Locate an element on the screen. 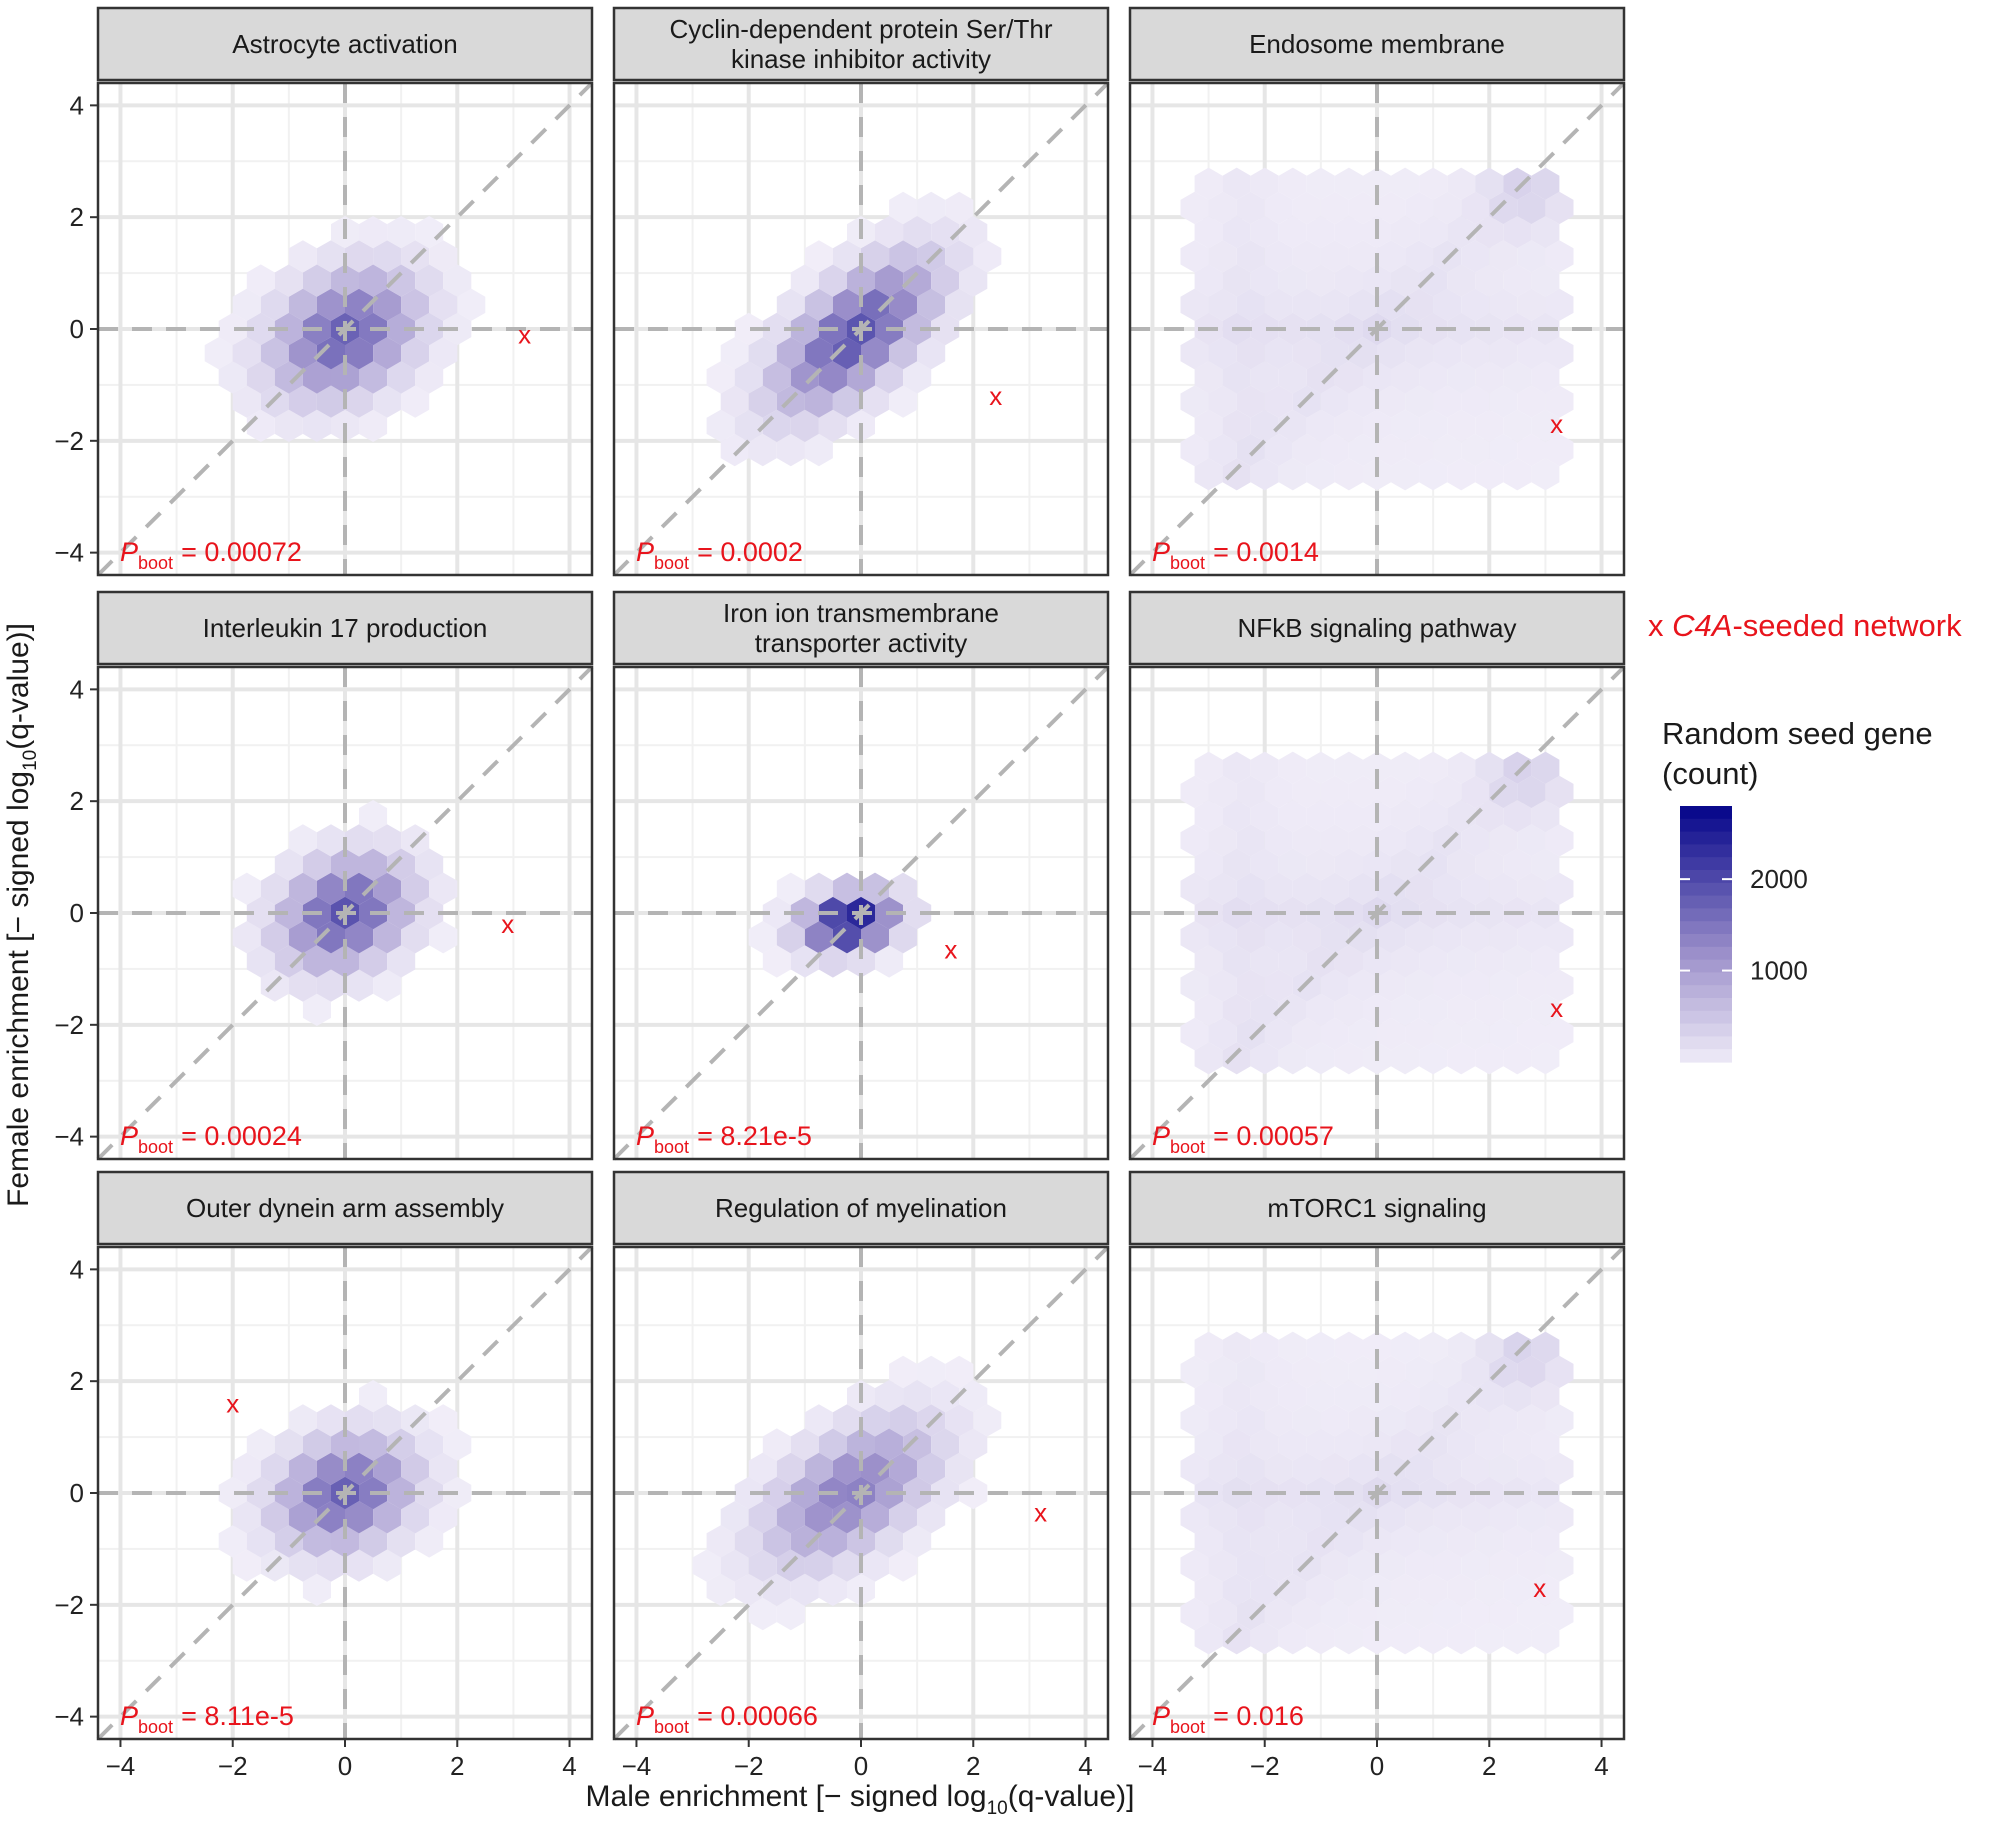 Image resolution: width=2010 pixels, height=1832 pixels. p-boot-subscript: boot is located at coordinates (1187, 1727).